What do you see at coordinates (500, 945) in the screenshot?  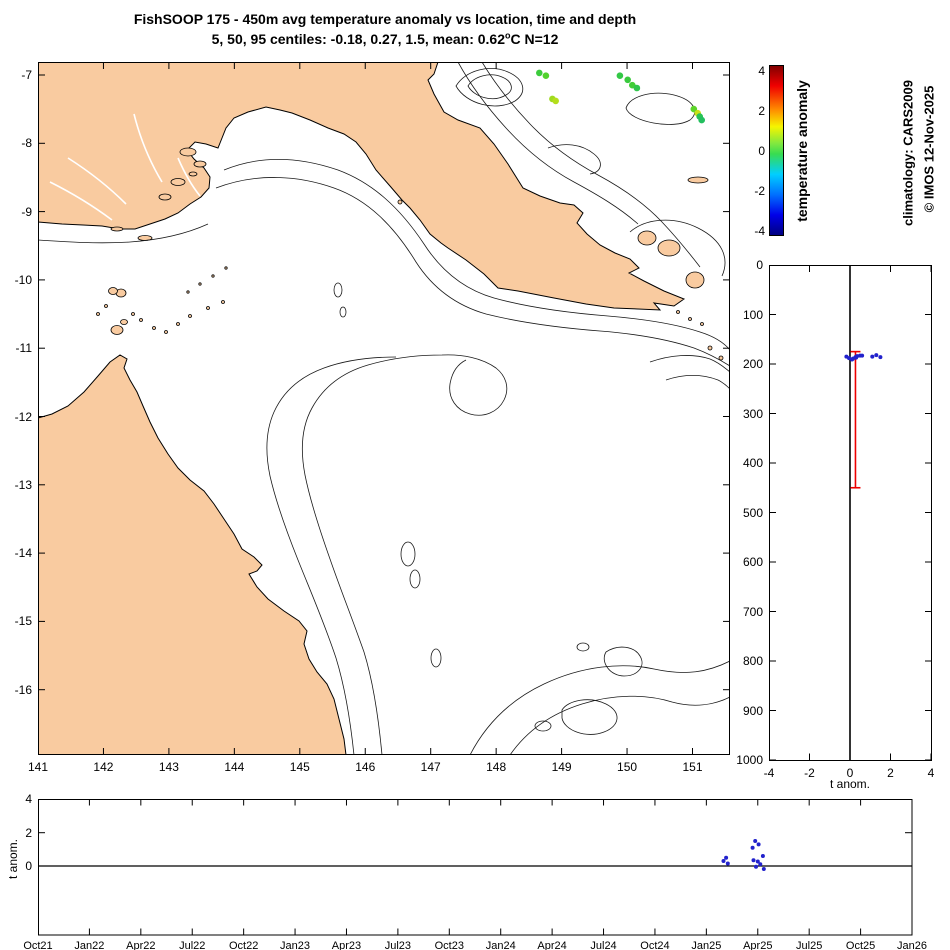 I see `timeseries-x-tick-label: Jan24` at bounding box center [500, 945].